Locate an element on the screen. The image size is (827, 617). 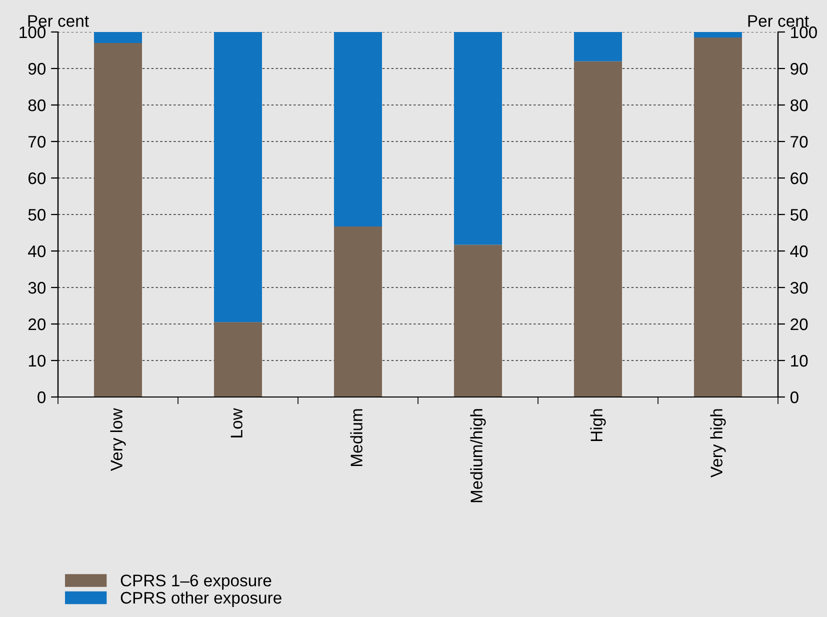
y2-tick-label: 0 is located at coordinates (794, 397).